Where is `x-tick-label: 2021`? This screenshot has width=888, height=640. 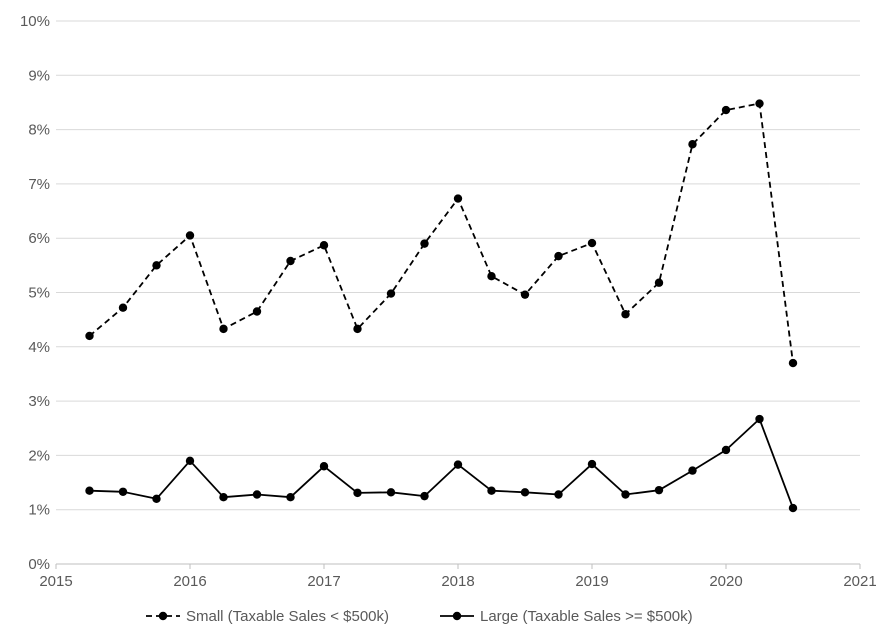 x-tick-label: 2021 is located at coordinates (859, 581).